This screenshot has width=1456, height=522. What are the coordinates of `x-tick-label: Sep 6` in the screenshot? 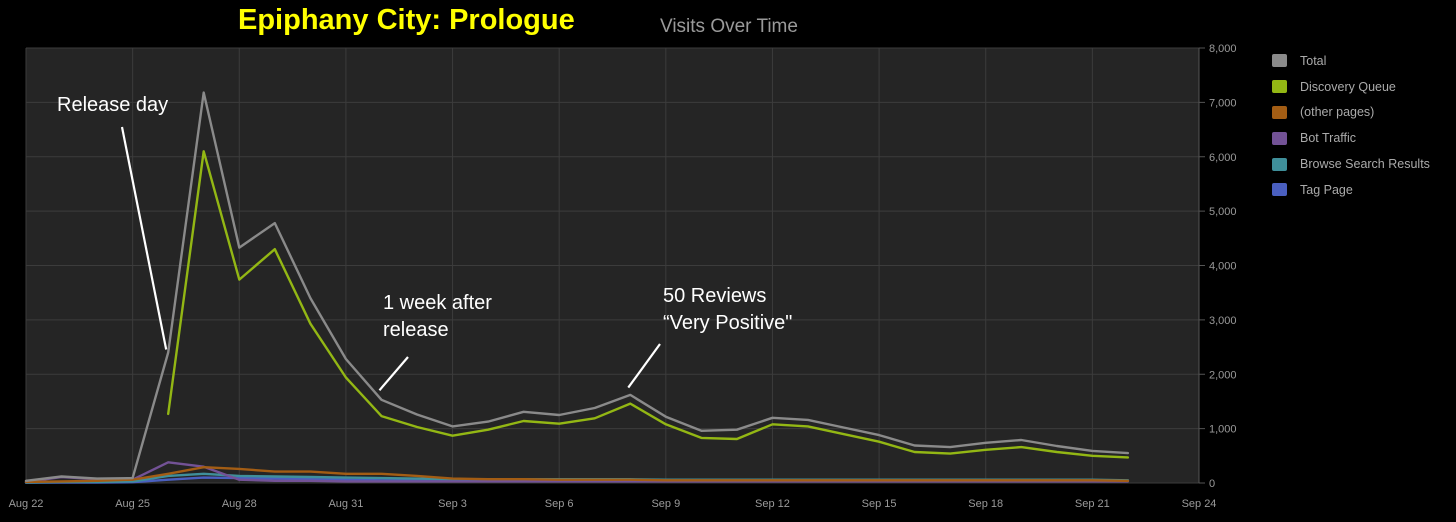 It's located at (559, 504).